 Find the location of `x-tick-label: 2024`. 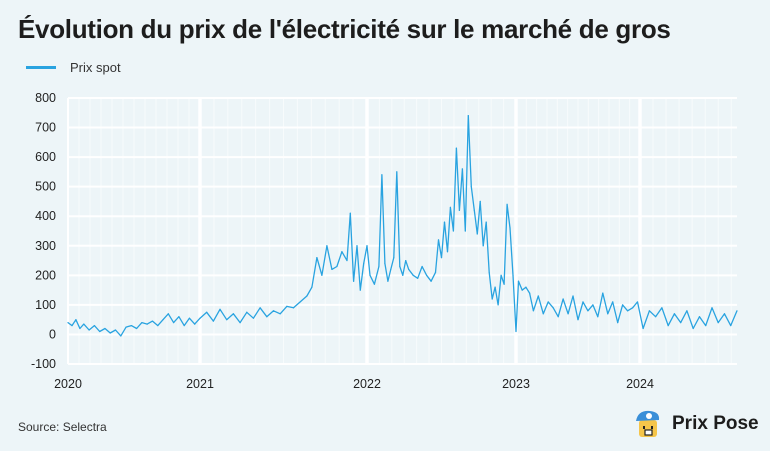

x-tick-label: 2024 is located at coordinates (640, 384).